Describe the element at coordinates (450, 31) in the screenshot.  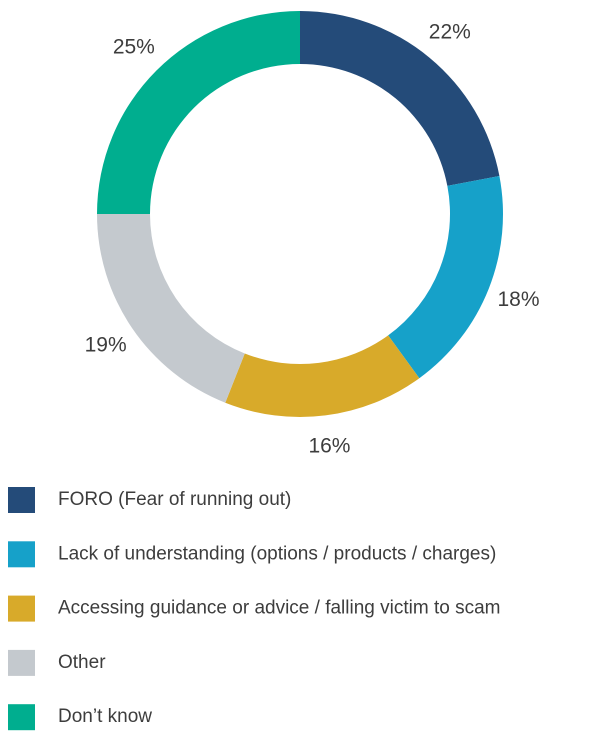
I see `data-label: 22%` at that location.